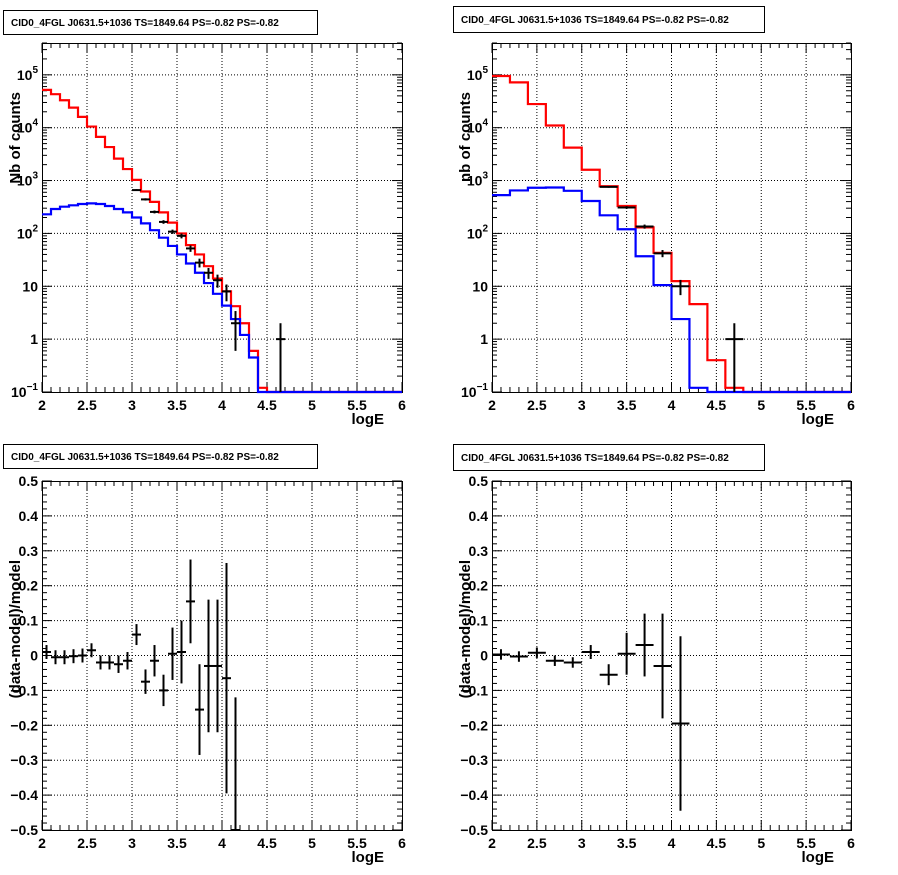 This screenshot has width=898, height=875. I want to click on y-tick-label: 10⁻¹, so click(24, 391).